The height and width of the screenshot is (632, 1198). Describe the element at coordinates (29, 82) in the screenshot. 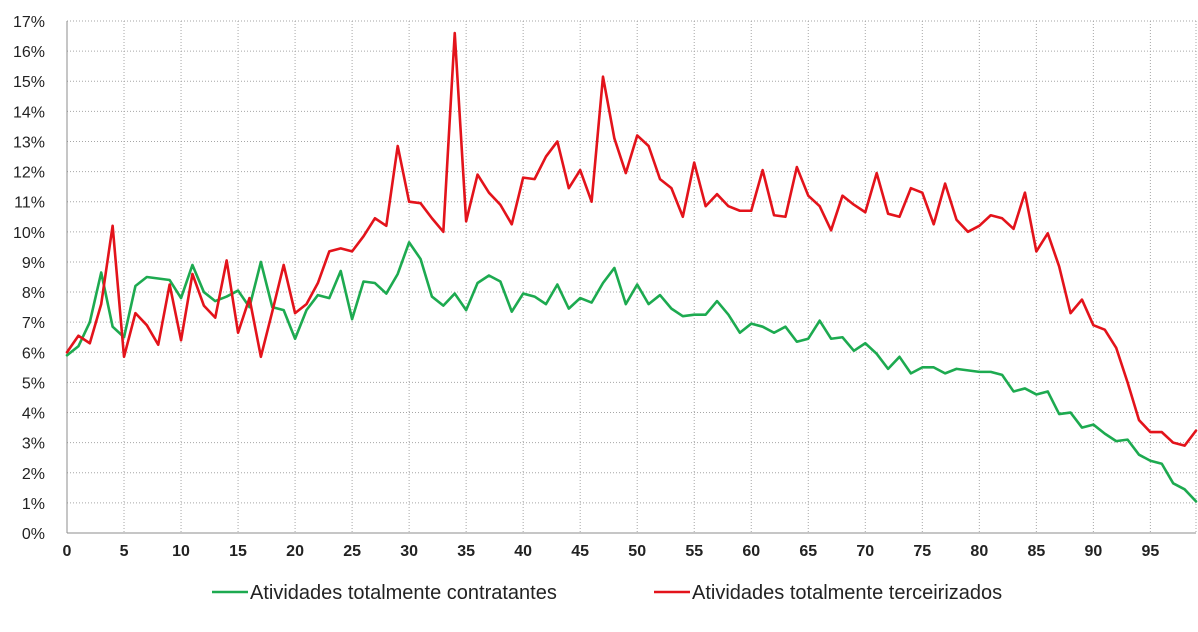

I see `y-tick-label: 15%` at that location.